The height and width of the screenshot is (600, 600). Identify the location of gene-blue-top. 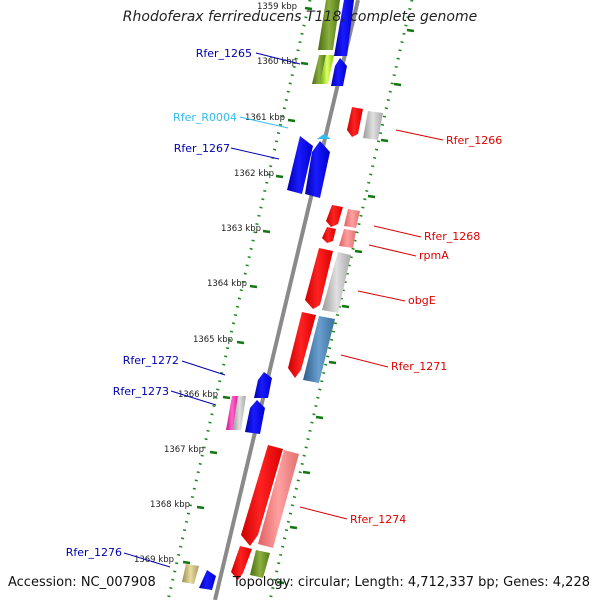
(344, 28).